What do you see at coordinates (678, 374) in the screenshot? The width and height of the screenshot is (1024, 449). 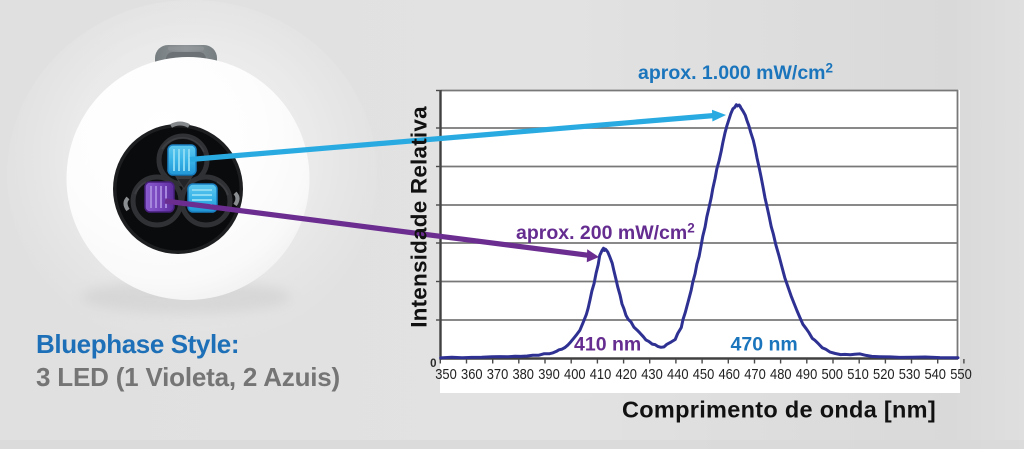 I see `svg-text: 440` at bounding box center [678, 374].